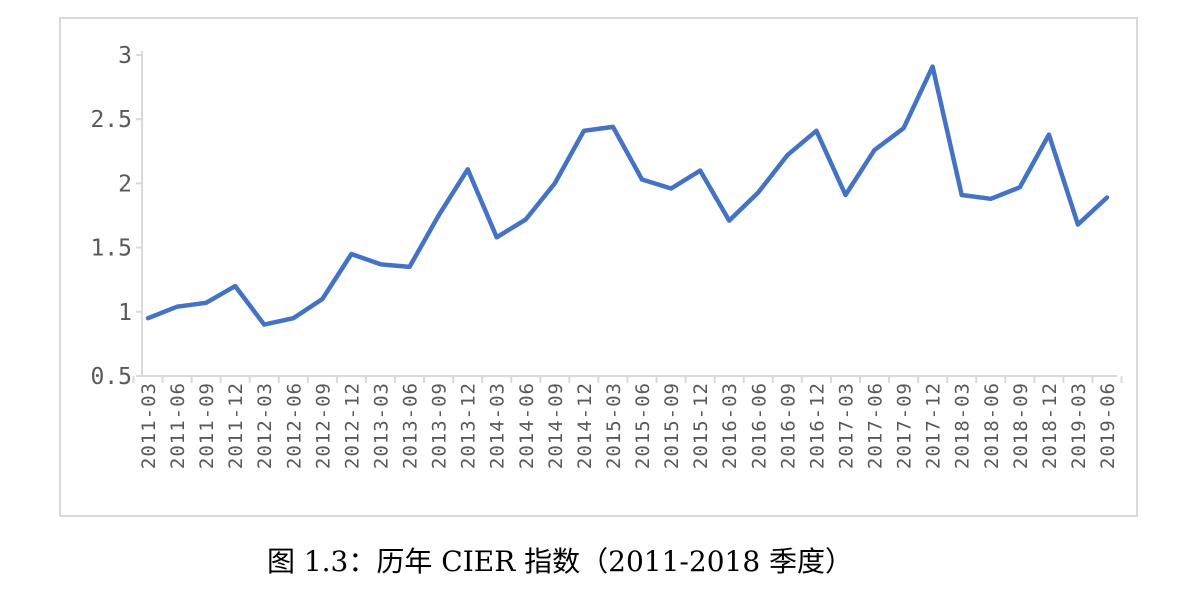 The width and height of the screenshot is (1200, 591). What do you see at coordinates (236, 425) in the screenshot?
I see `x-tick-label: 2011-12` at bounding box center [236, 425].